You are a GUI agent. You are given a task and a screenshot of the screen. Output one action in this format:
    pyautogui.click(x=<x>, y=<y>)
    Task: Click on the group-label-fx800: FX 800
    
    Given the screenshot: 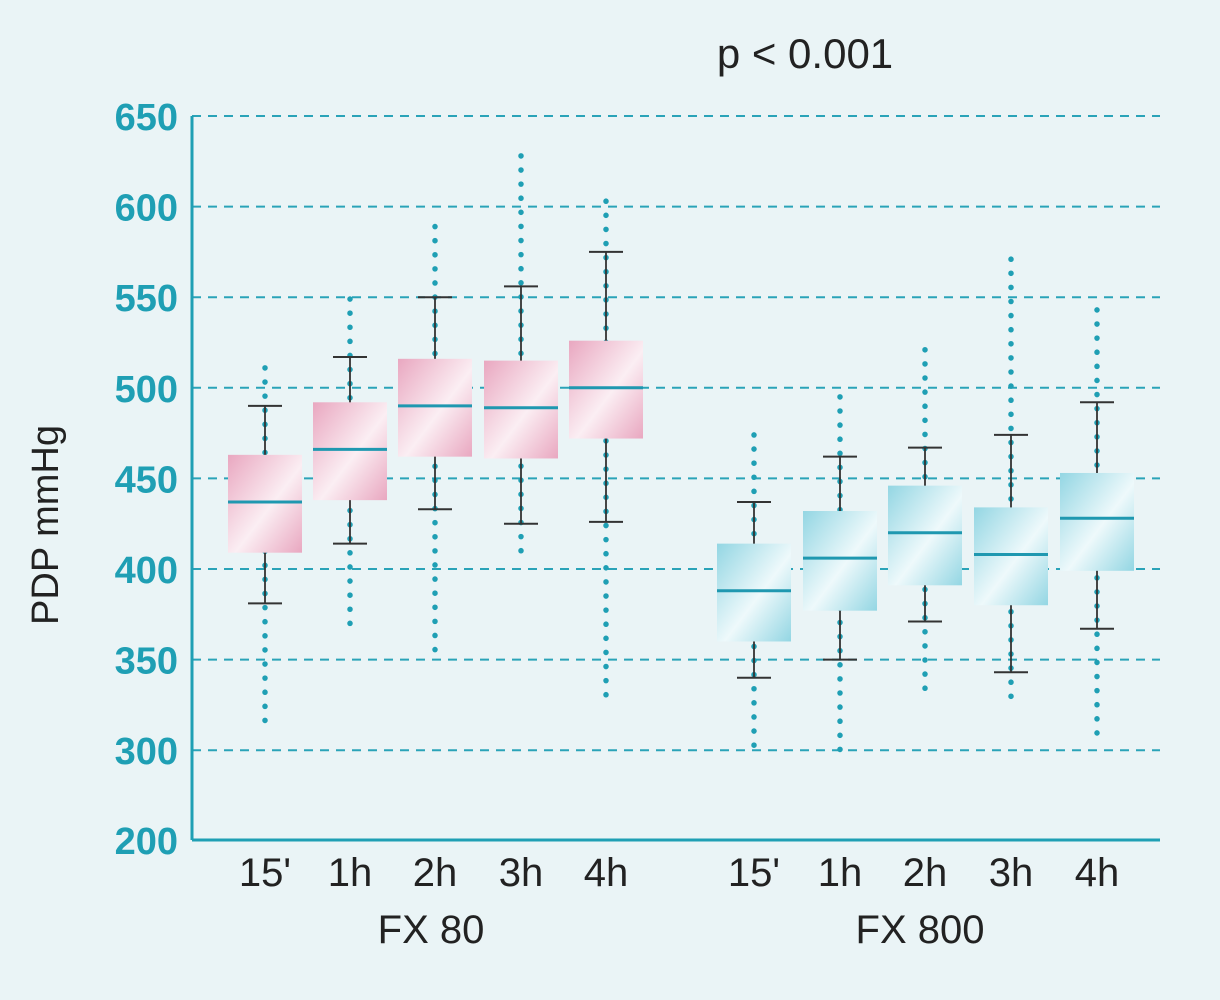 What is the action you would take?
    pyautogui.click(x=920, y=930)
    